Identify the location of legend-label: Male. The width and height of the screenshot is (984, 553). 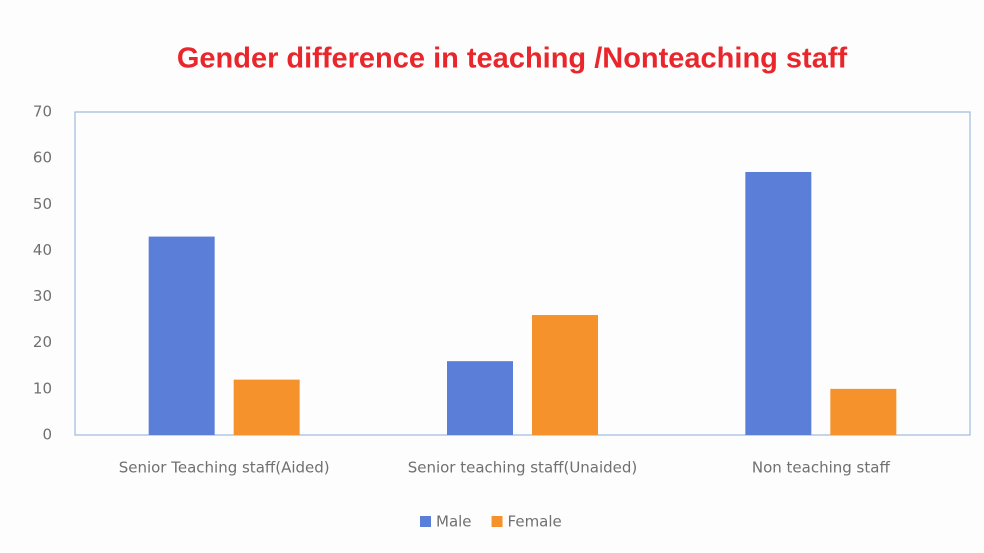
(454, 522).